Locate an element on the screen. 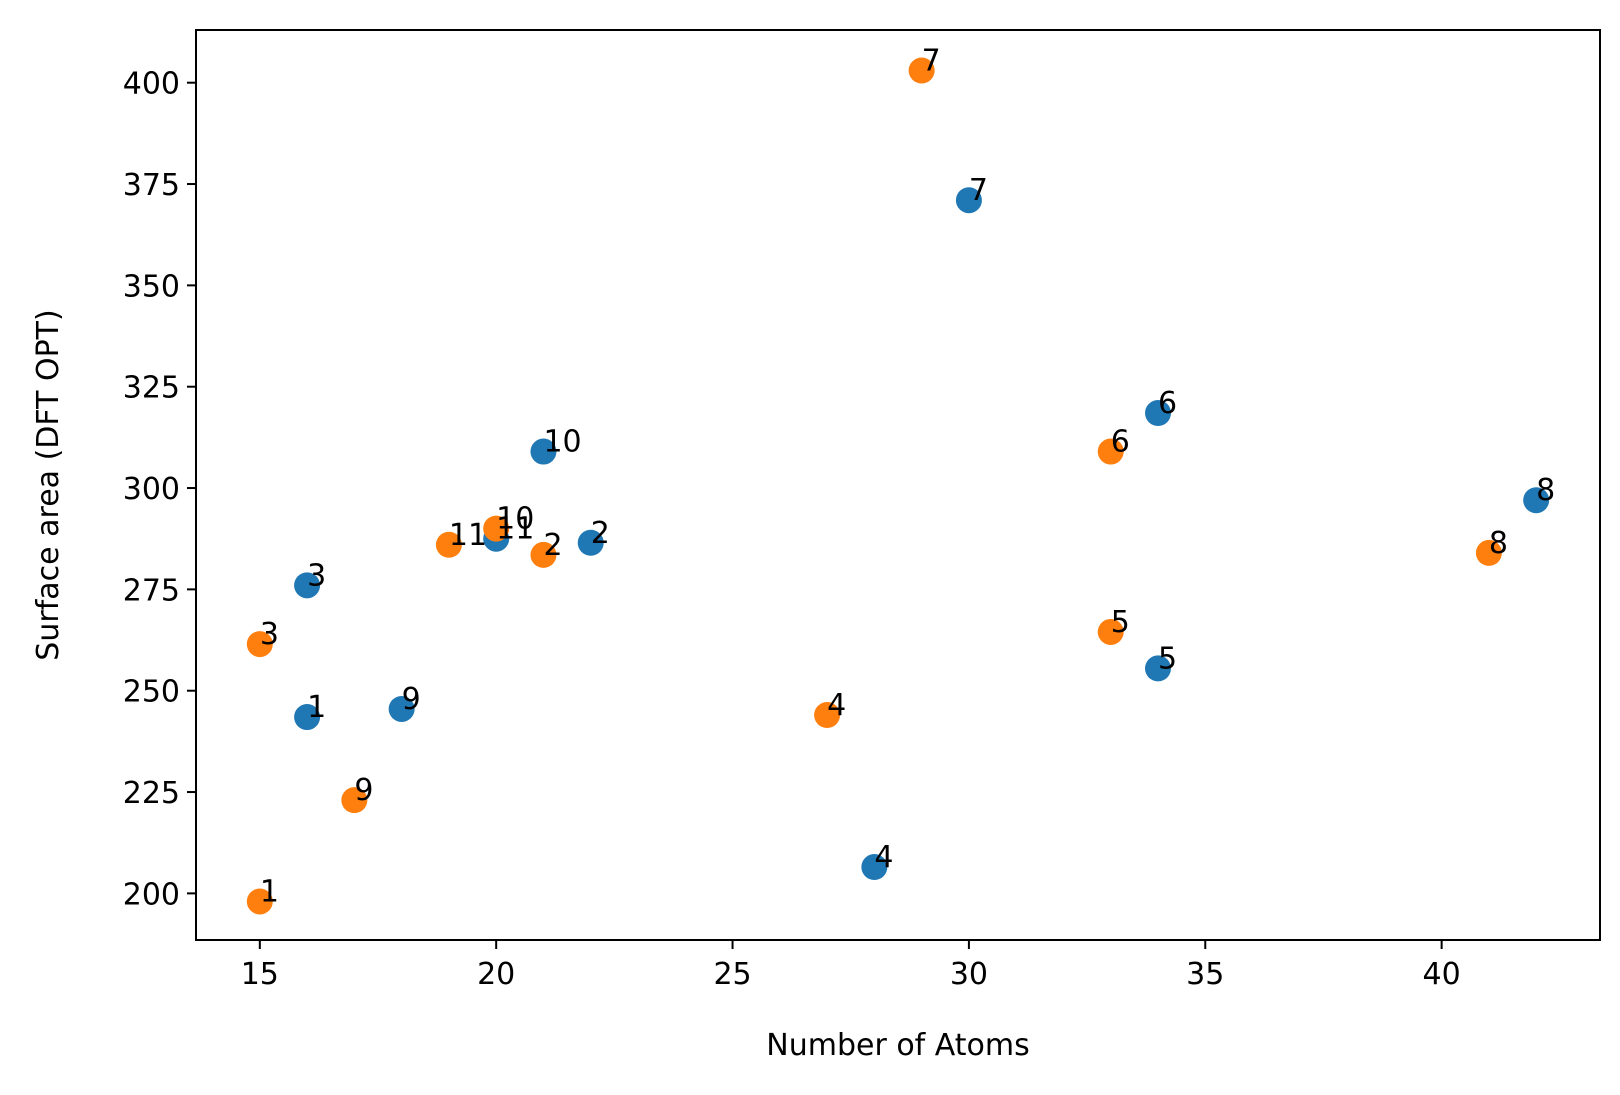 This screenshot has height=1095, width=1620. x-tick-label: 20 is located at coordinates (496, 974).